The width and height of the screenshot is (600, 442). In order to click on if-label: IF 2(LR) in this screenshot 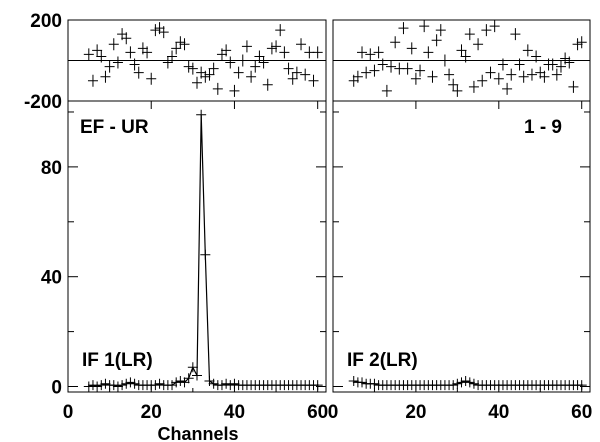, I will do `click(382, 360)`.